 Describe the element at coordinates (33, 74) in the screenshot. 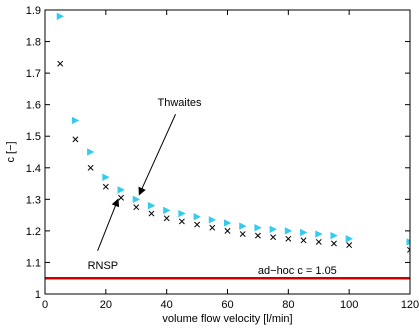

I see `y-tick-label: 1.7` at that location.